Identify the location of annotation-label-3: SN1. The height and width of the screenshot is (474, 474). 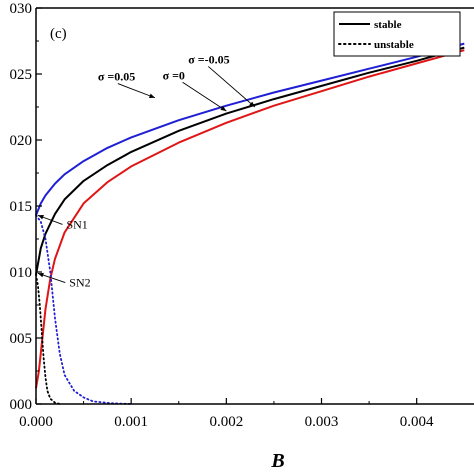
(76, 224).